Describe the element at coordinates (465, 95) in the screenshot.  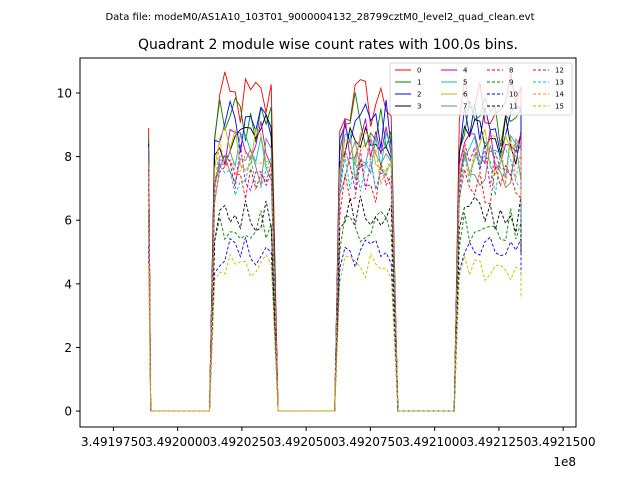
I see `legend-label-6: 6` at that location.